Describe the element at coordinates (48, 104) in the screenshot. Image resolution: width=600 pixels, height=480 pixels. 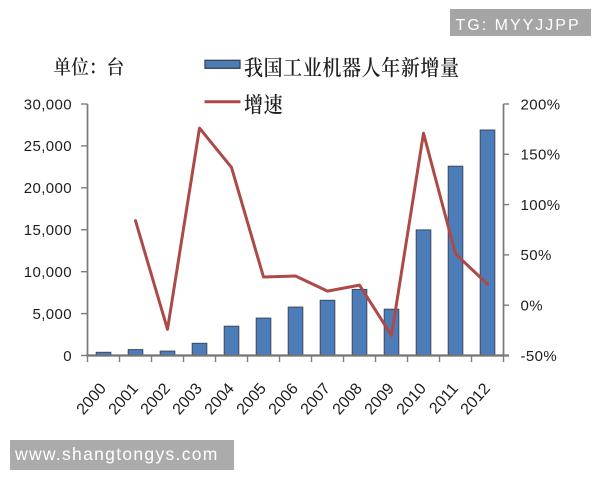
I see `svg-text: 30,000` at that location.